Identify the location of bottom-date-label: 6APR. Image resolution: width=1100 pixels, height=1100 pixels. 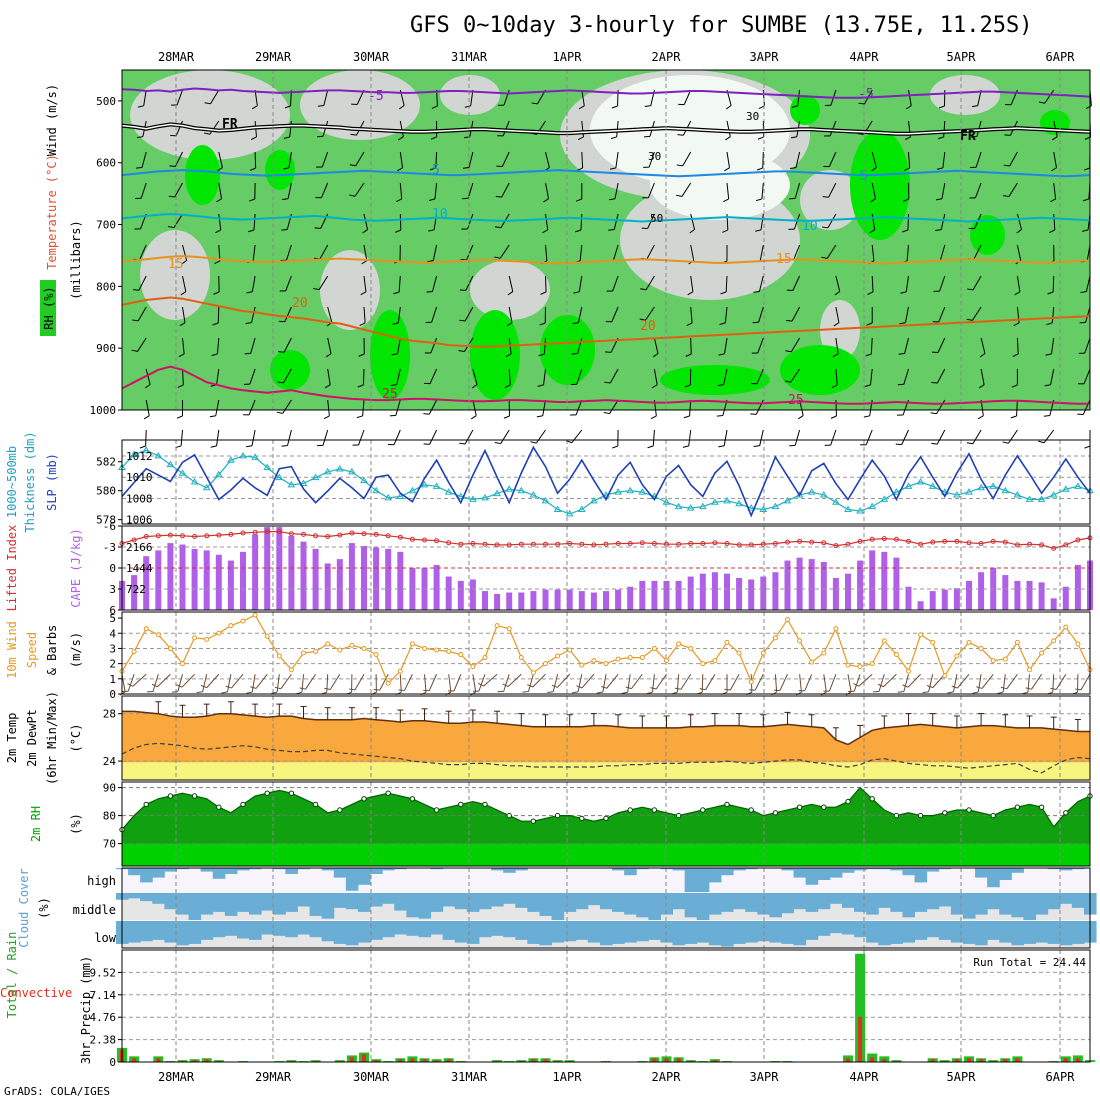
(1061, 1077).